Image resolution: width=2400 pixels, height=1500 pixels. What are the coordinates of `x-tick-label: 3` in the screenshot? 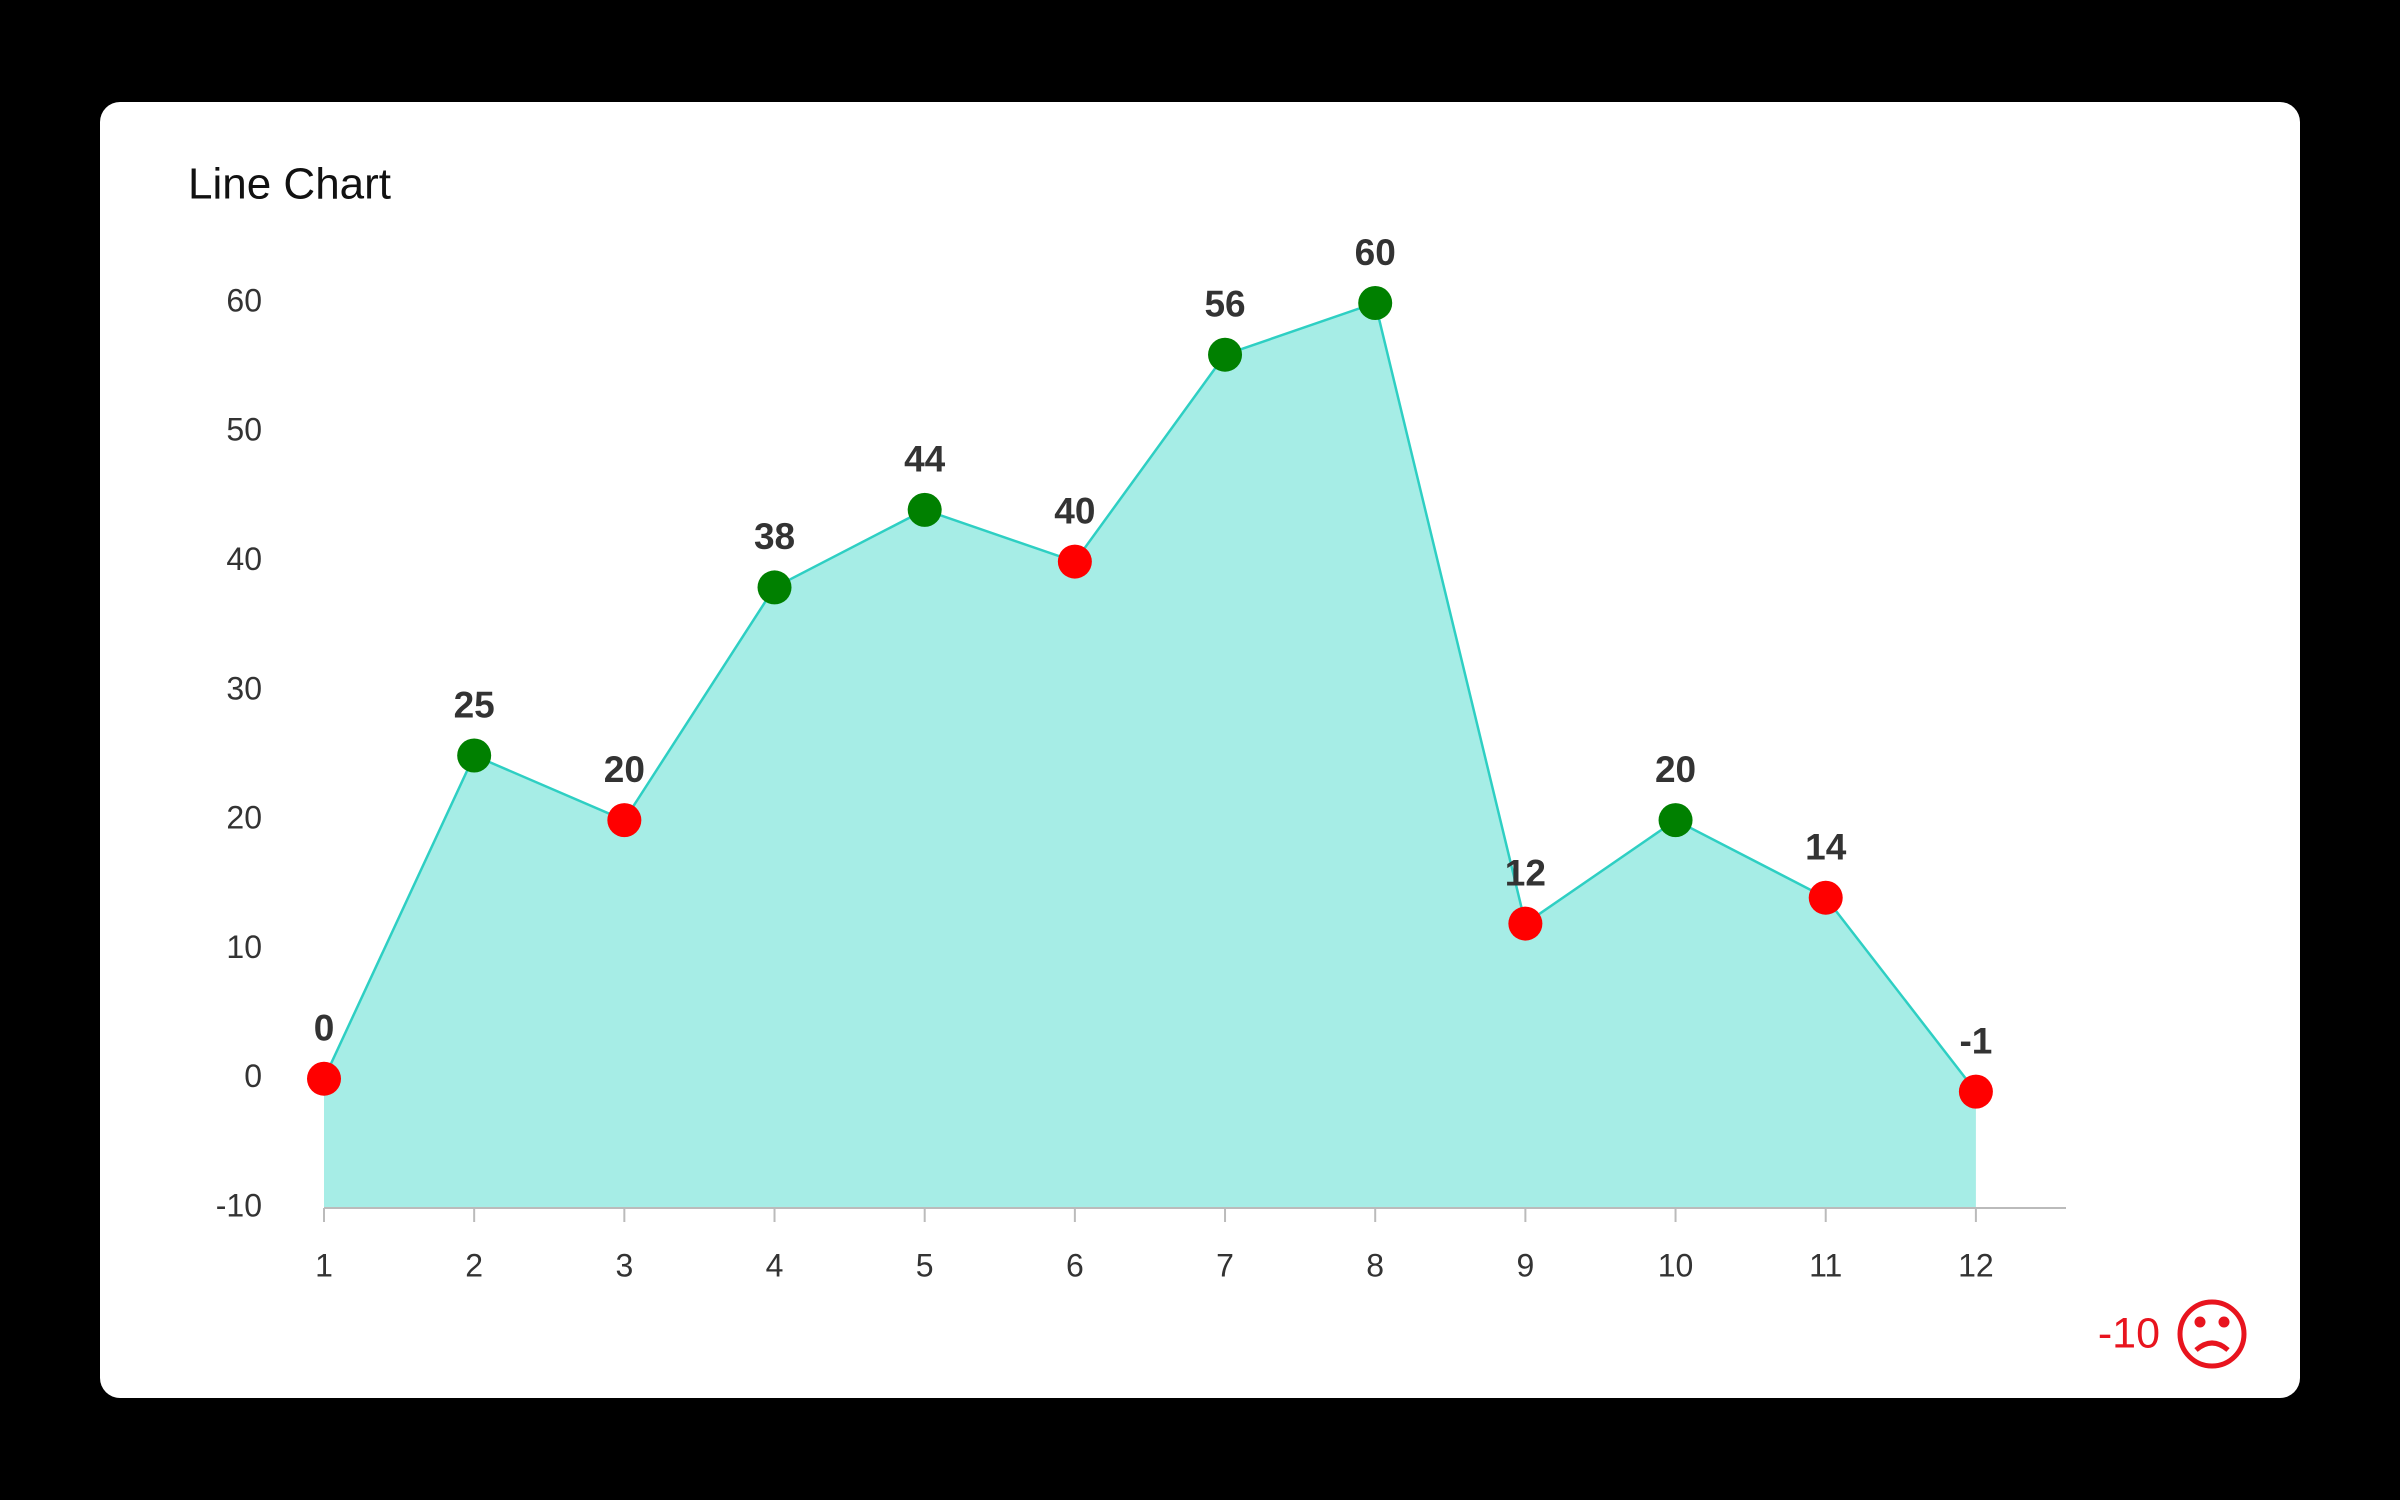 It's located at (624, 1265).